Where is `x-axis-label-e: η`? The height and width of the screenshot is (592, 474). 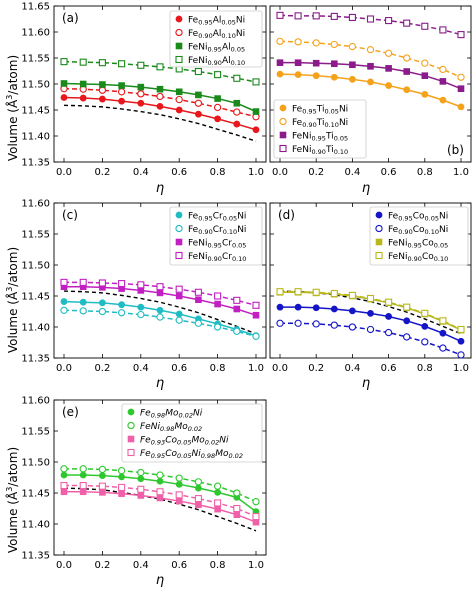 x-axis-label-e: η is located at coordinates (160, 580).